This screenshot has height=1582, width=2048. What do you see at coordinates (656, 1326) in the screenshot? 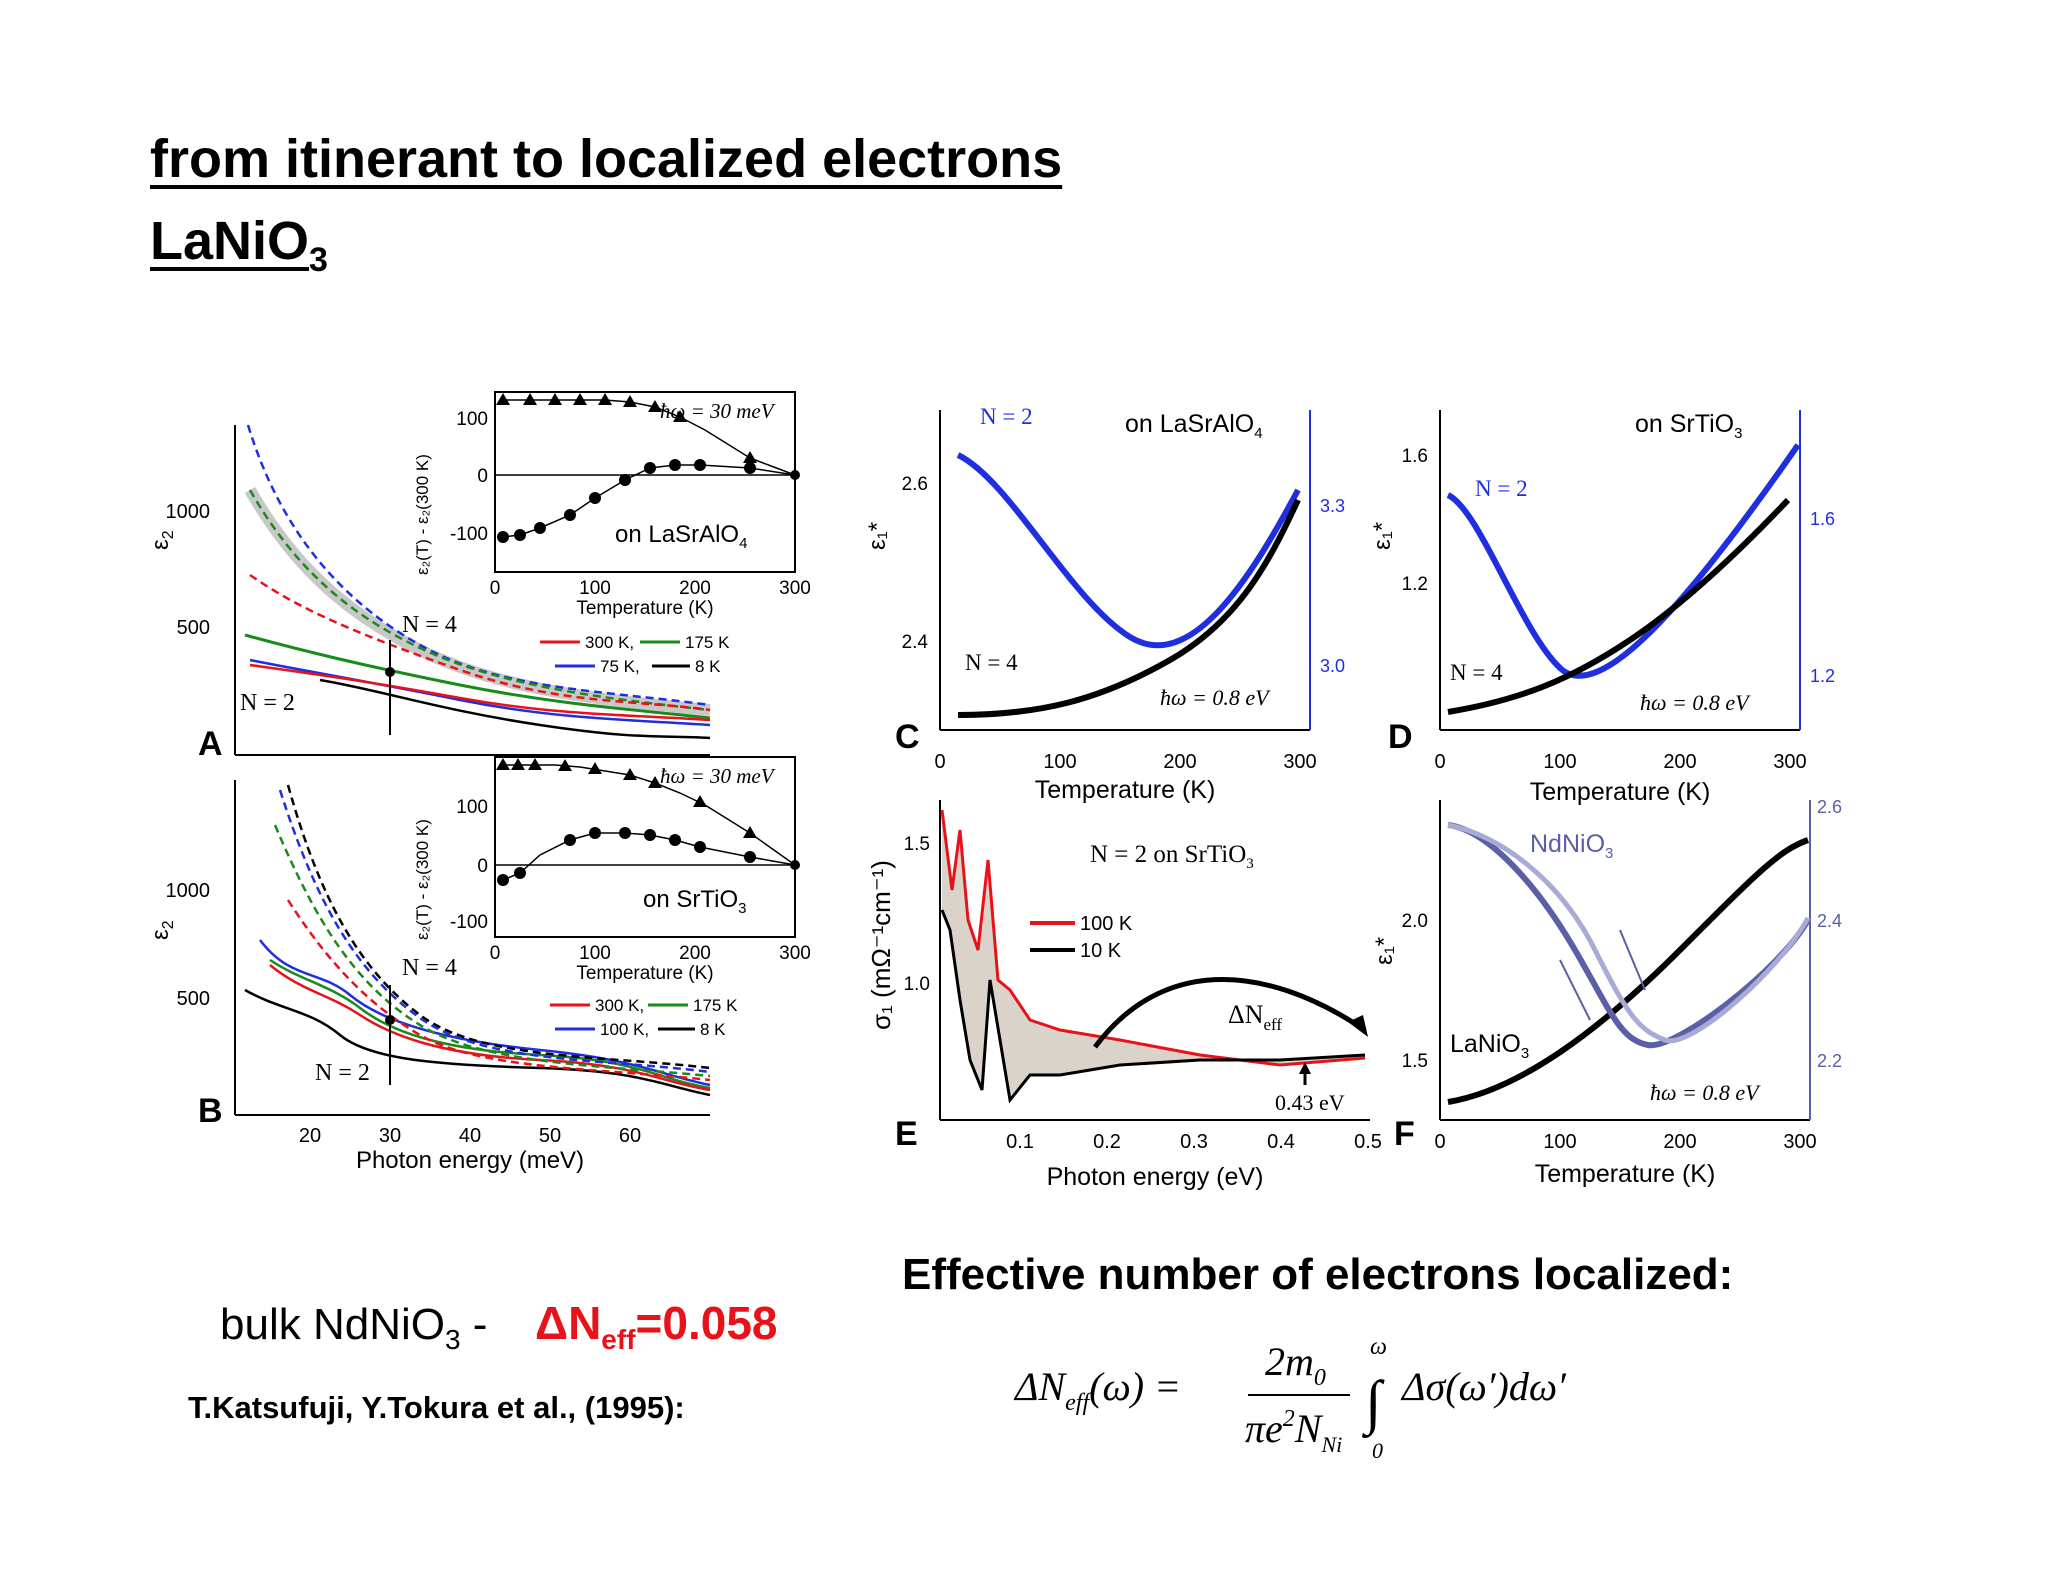
I see `neff-value: ΔNeff=0.058` at bounding box center [656, 1326].